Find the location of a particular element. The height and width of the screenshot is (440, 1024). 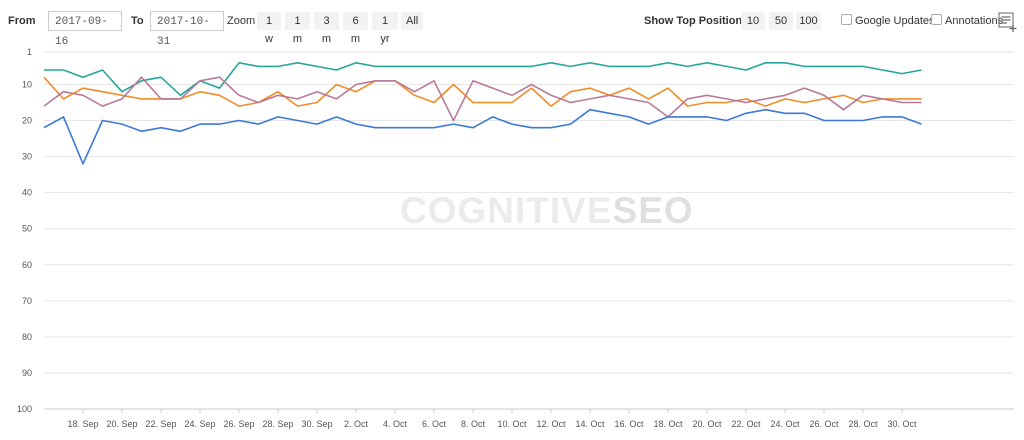

to-label: To is located at coordinates (137, 21).